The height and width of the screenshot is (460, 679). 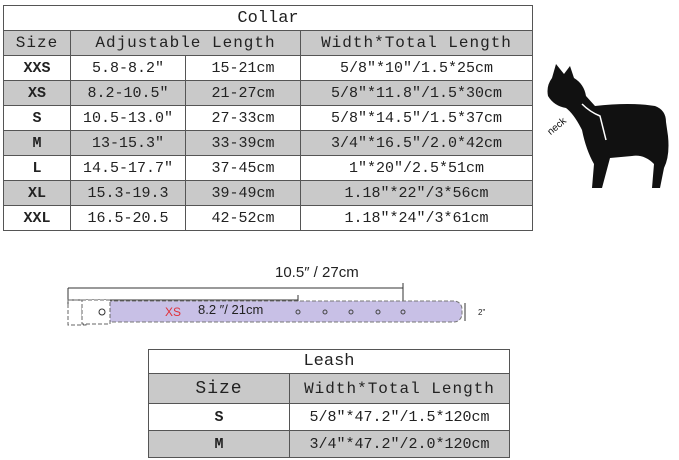 I want to click on cm-cell: 42-52cm, so click(x=243, y=218).